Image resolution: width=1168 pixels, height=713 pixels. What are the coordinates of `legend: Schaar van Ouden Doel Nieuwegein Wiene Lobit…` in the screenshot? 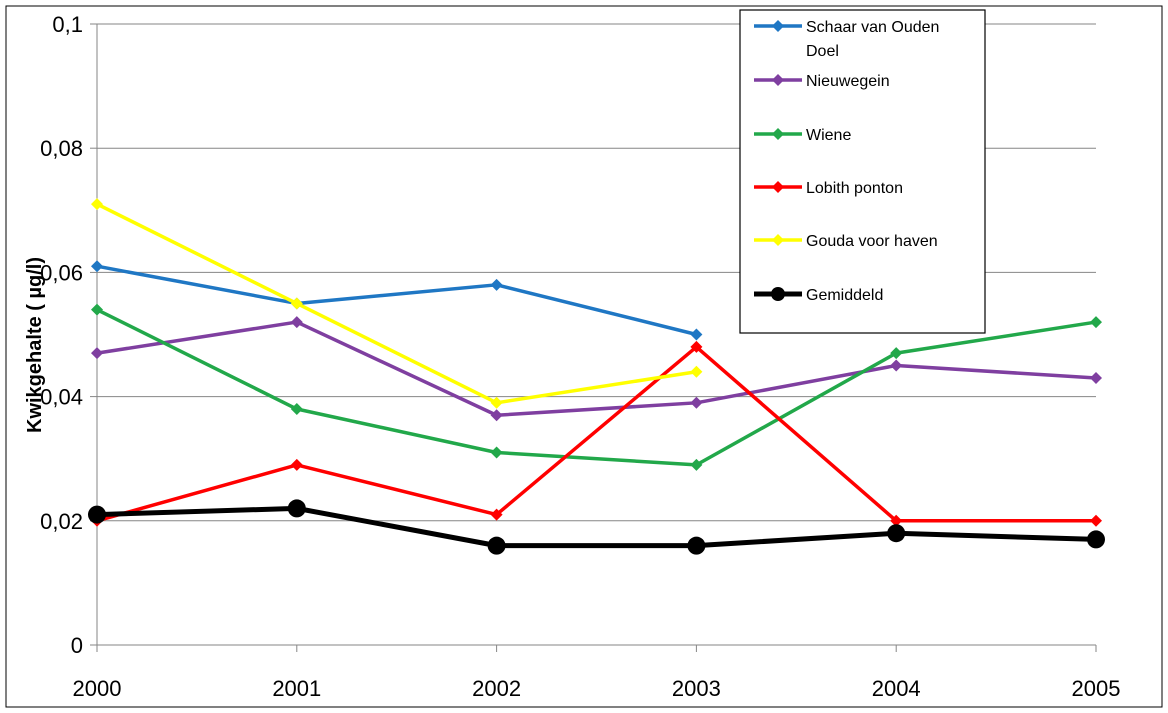 It's located at (862, 171).